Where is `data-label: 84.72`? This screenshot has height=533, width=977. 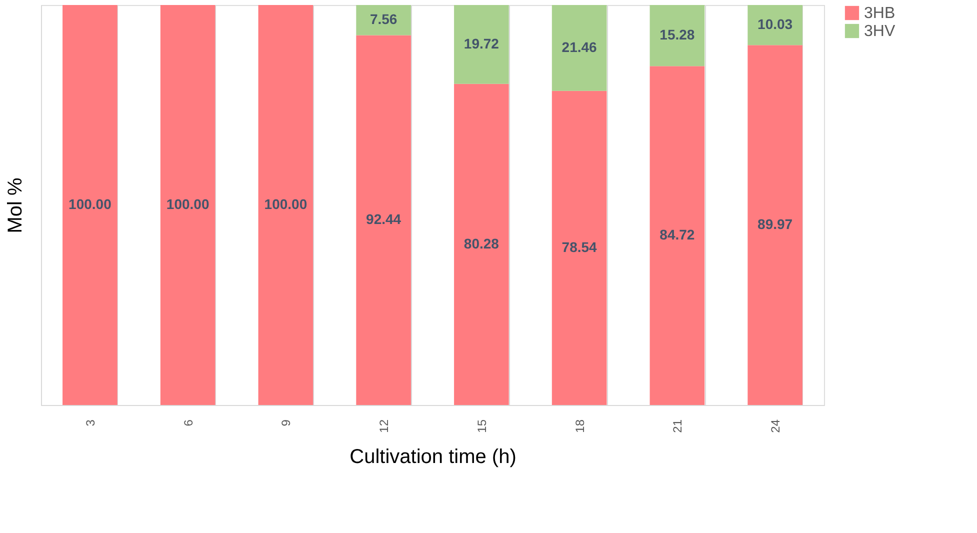 data-label: 84.72 is located at coordinates (677, 234).